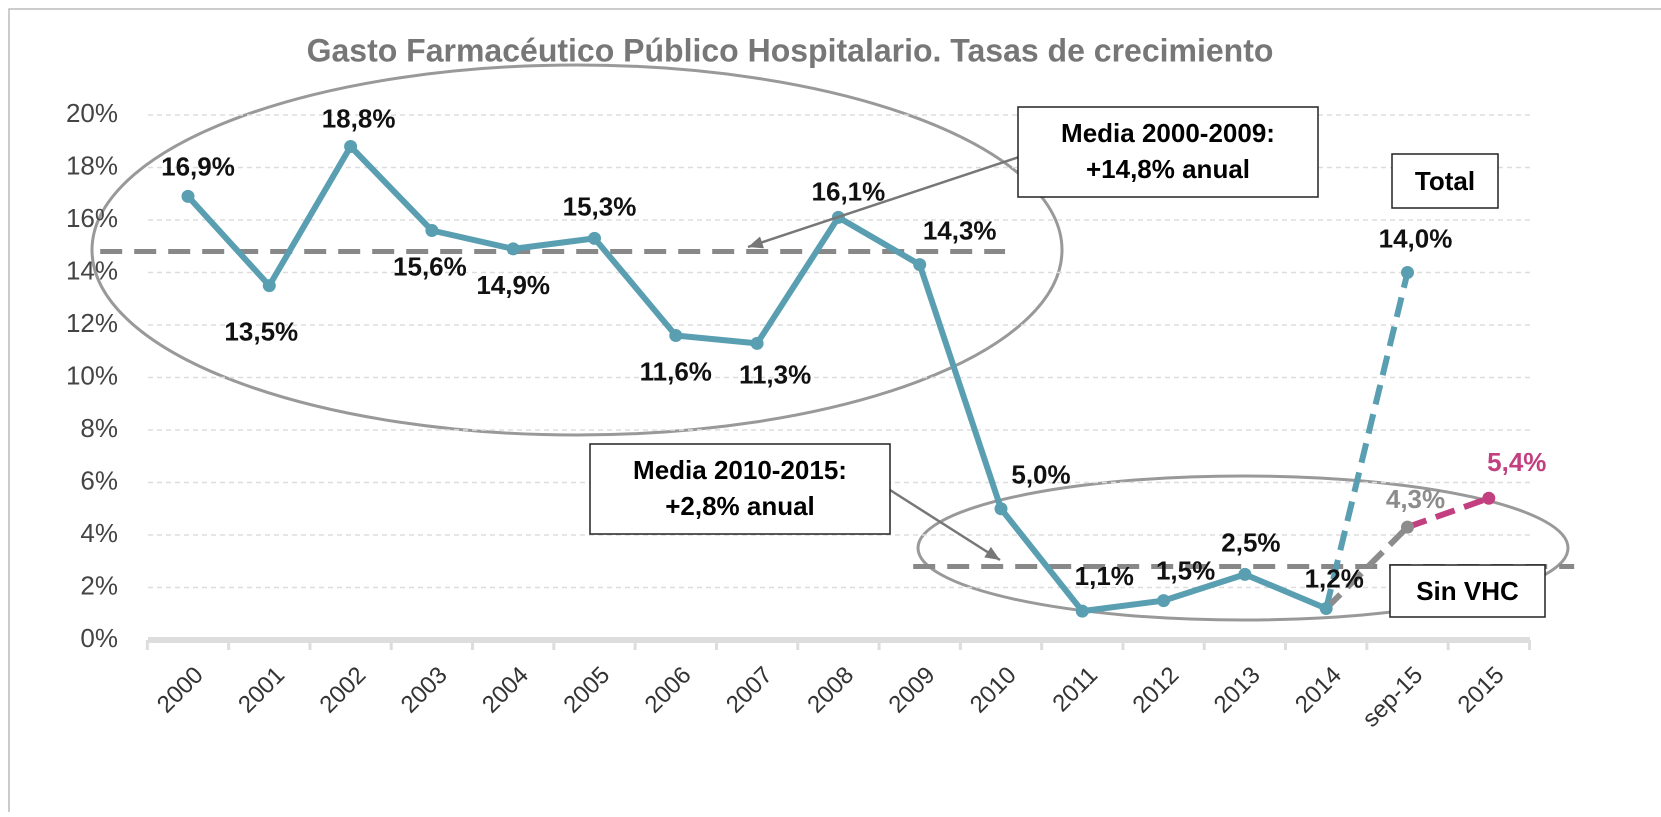 The height and width of the screenshot is (817, 1661). Describe the element at coordinates (775, 374) in the screenshot. I see `value-label: 11,3%` at that location.